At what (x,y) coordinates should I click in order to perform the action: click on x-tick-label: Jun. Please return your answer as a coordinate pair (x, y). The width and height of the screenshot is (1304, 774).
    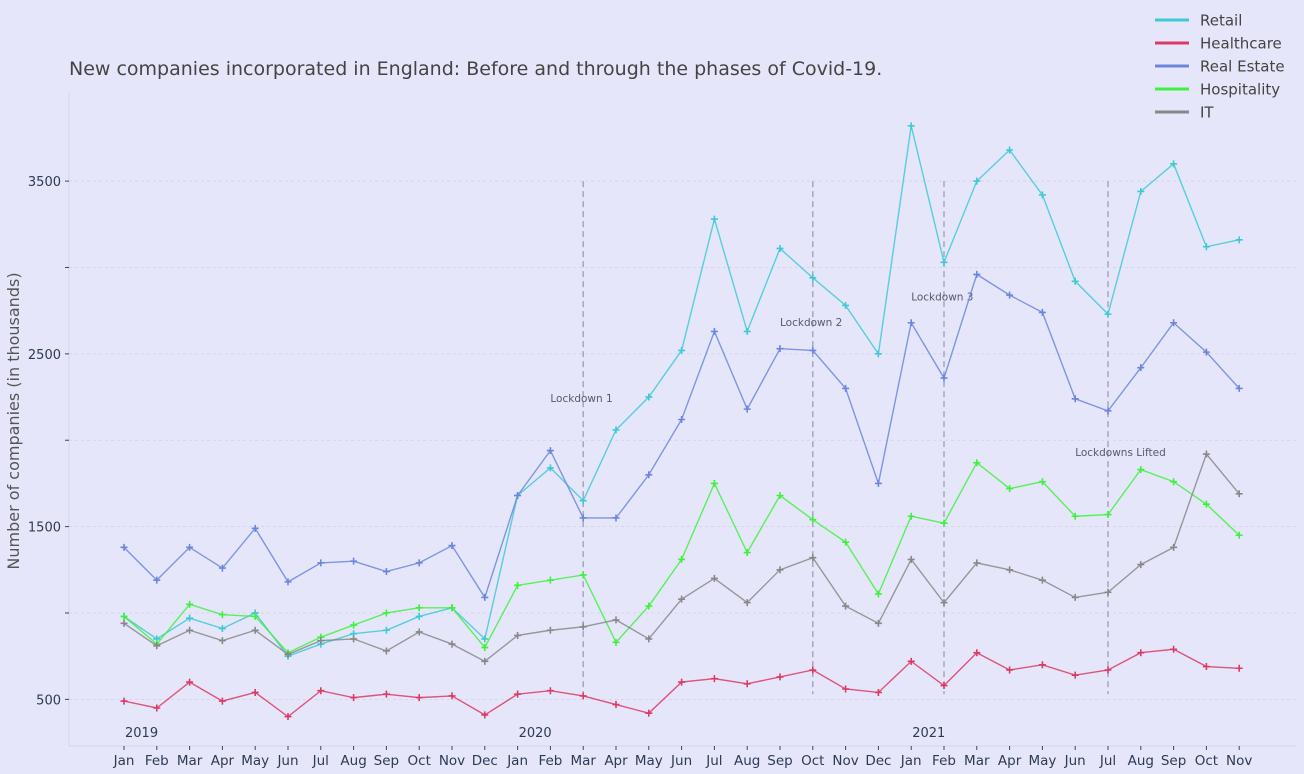
    Looking at the image, I should click on (1075, 761).